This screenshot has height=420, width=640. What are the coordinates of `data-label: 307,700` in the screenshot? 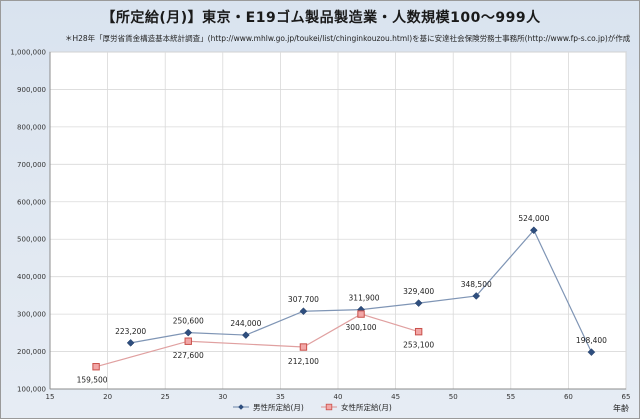 It's located at (303, 299).